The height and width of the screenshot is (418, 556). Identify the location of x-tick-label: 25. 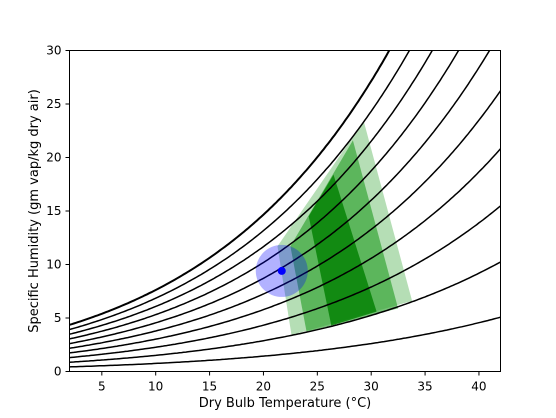
(317, 387).